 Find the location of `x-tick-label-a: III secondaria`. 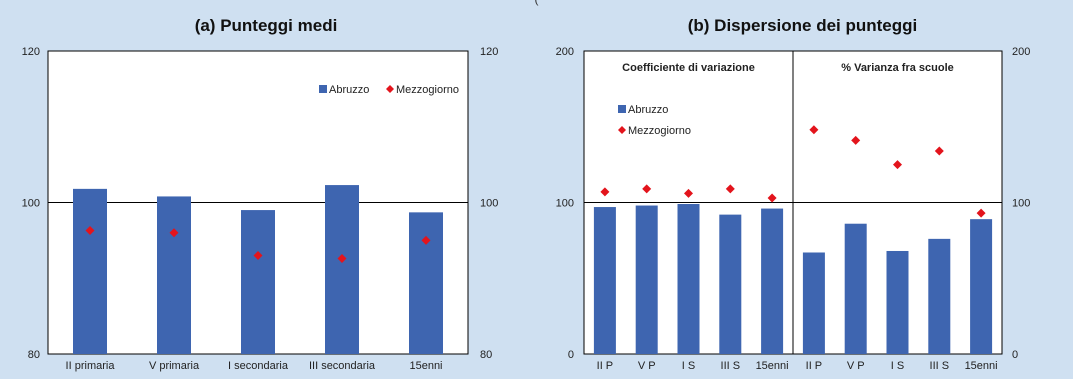

x-tick-label-a: III secondaria is located at coordinates (342, 366).